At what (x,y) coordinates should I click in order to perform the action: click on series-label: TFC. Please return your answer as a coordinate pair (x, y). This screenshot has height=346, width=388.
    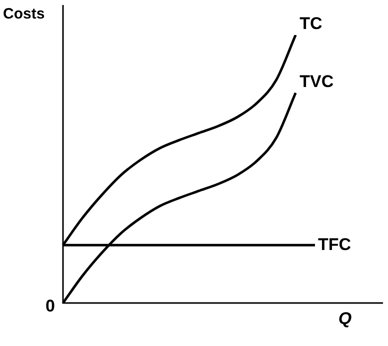
    Looking at the image, I should click on (335, 244).